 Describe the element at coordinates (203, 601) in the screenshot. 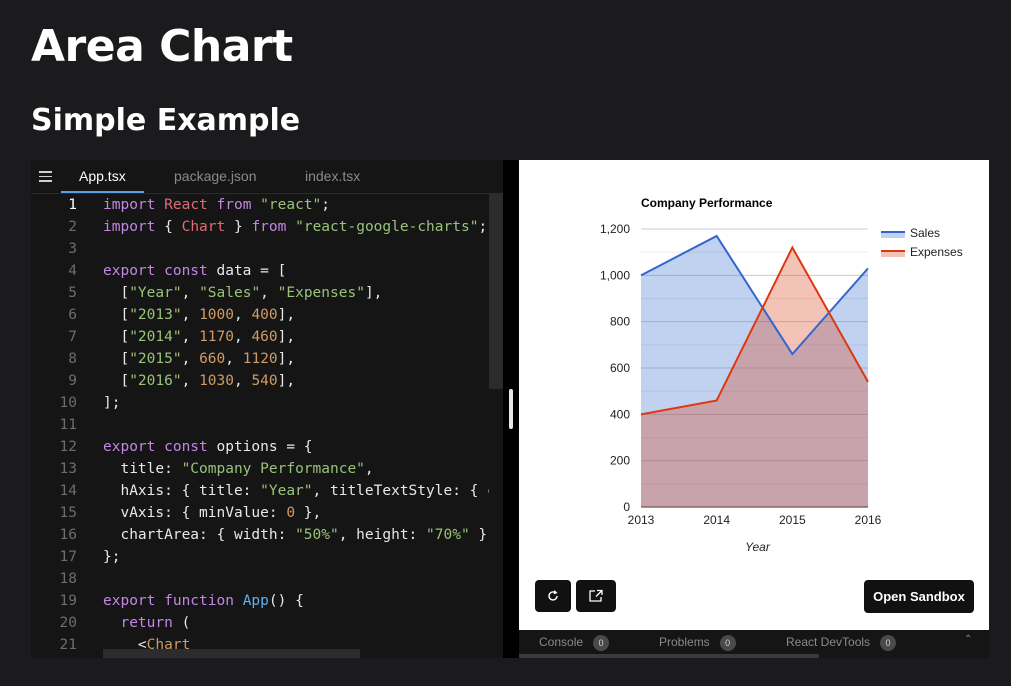

I see `code-text: export function App() {` at that location.